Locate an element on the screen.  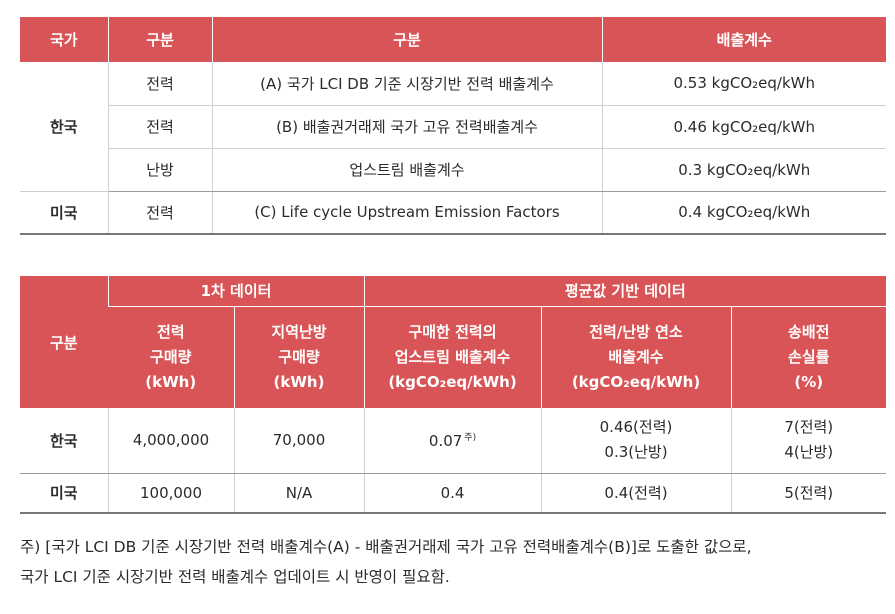
header-loss-rate: 송배전 손실률 (%) is located at coordinates (808, 356).